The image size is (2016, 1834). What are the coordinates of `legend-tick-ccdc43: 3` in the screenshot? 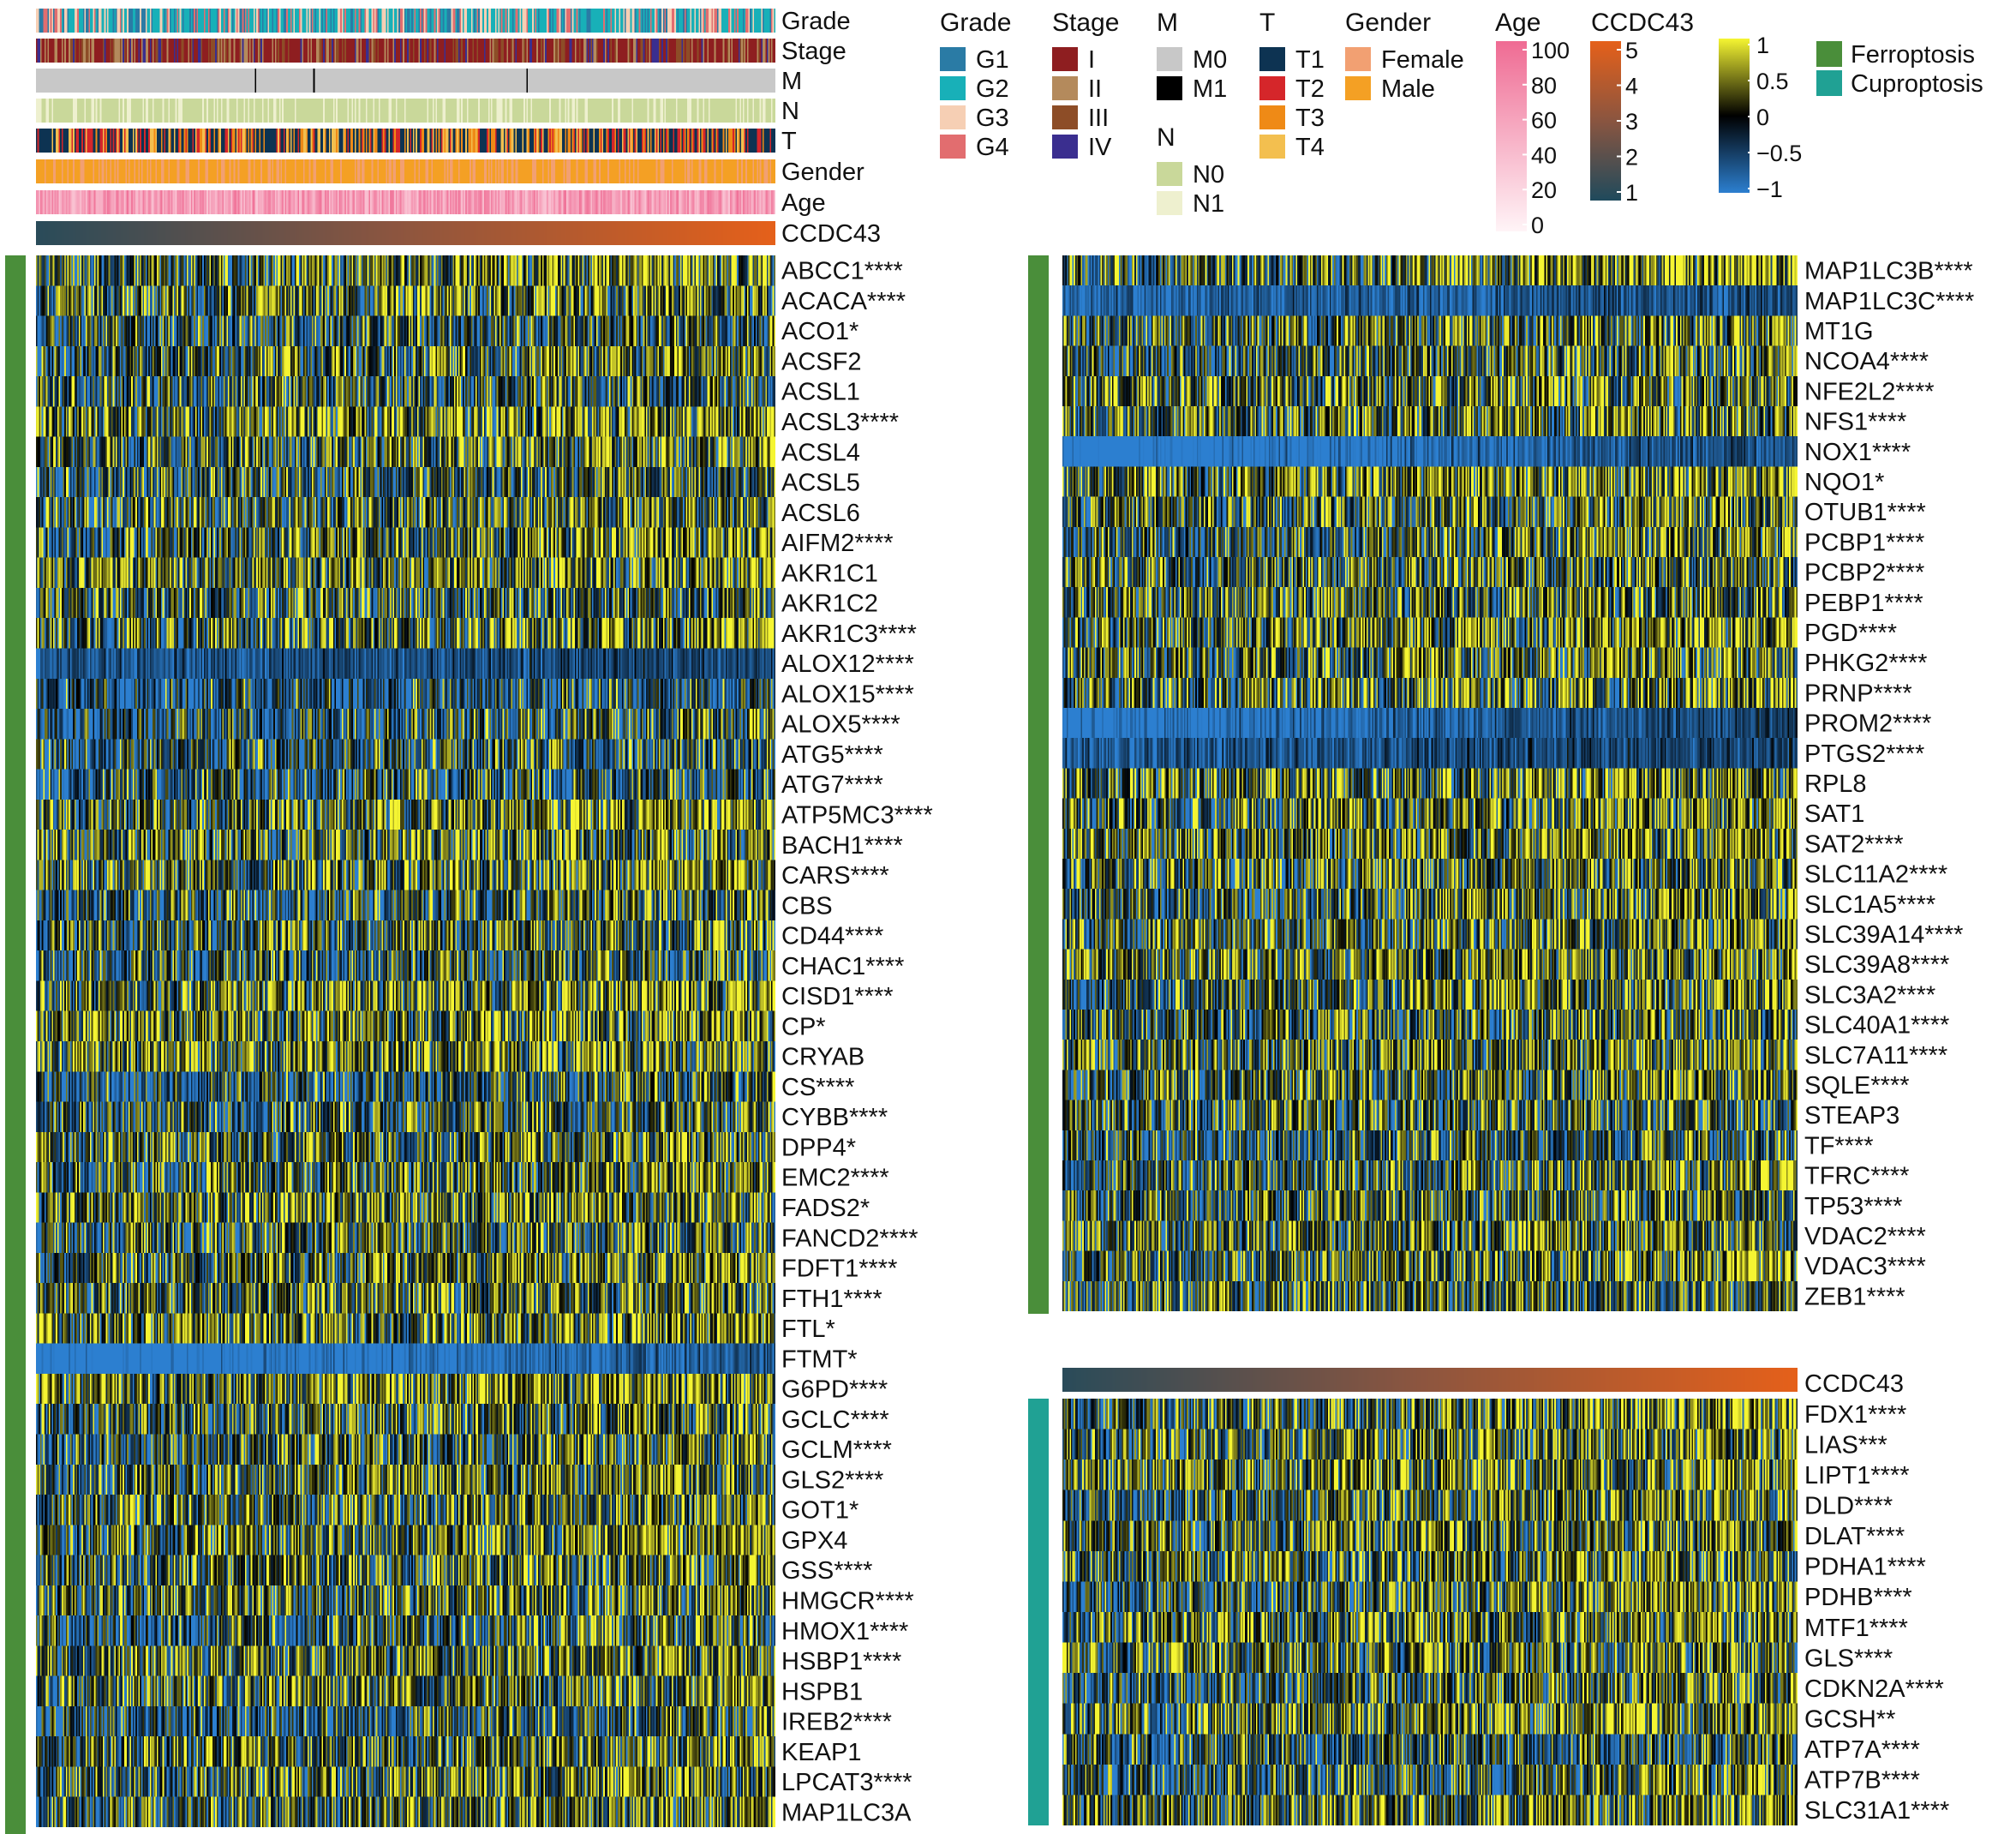 It's located at (1631, 122).